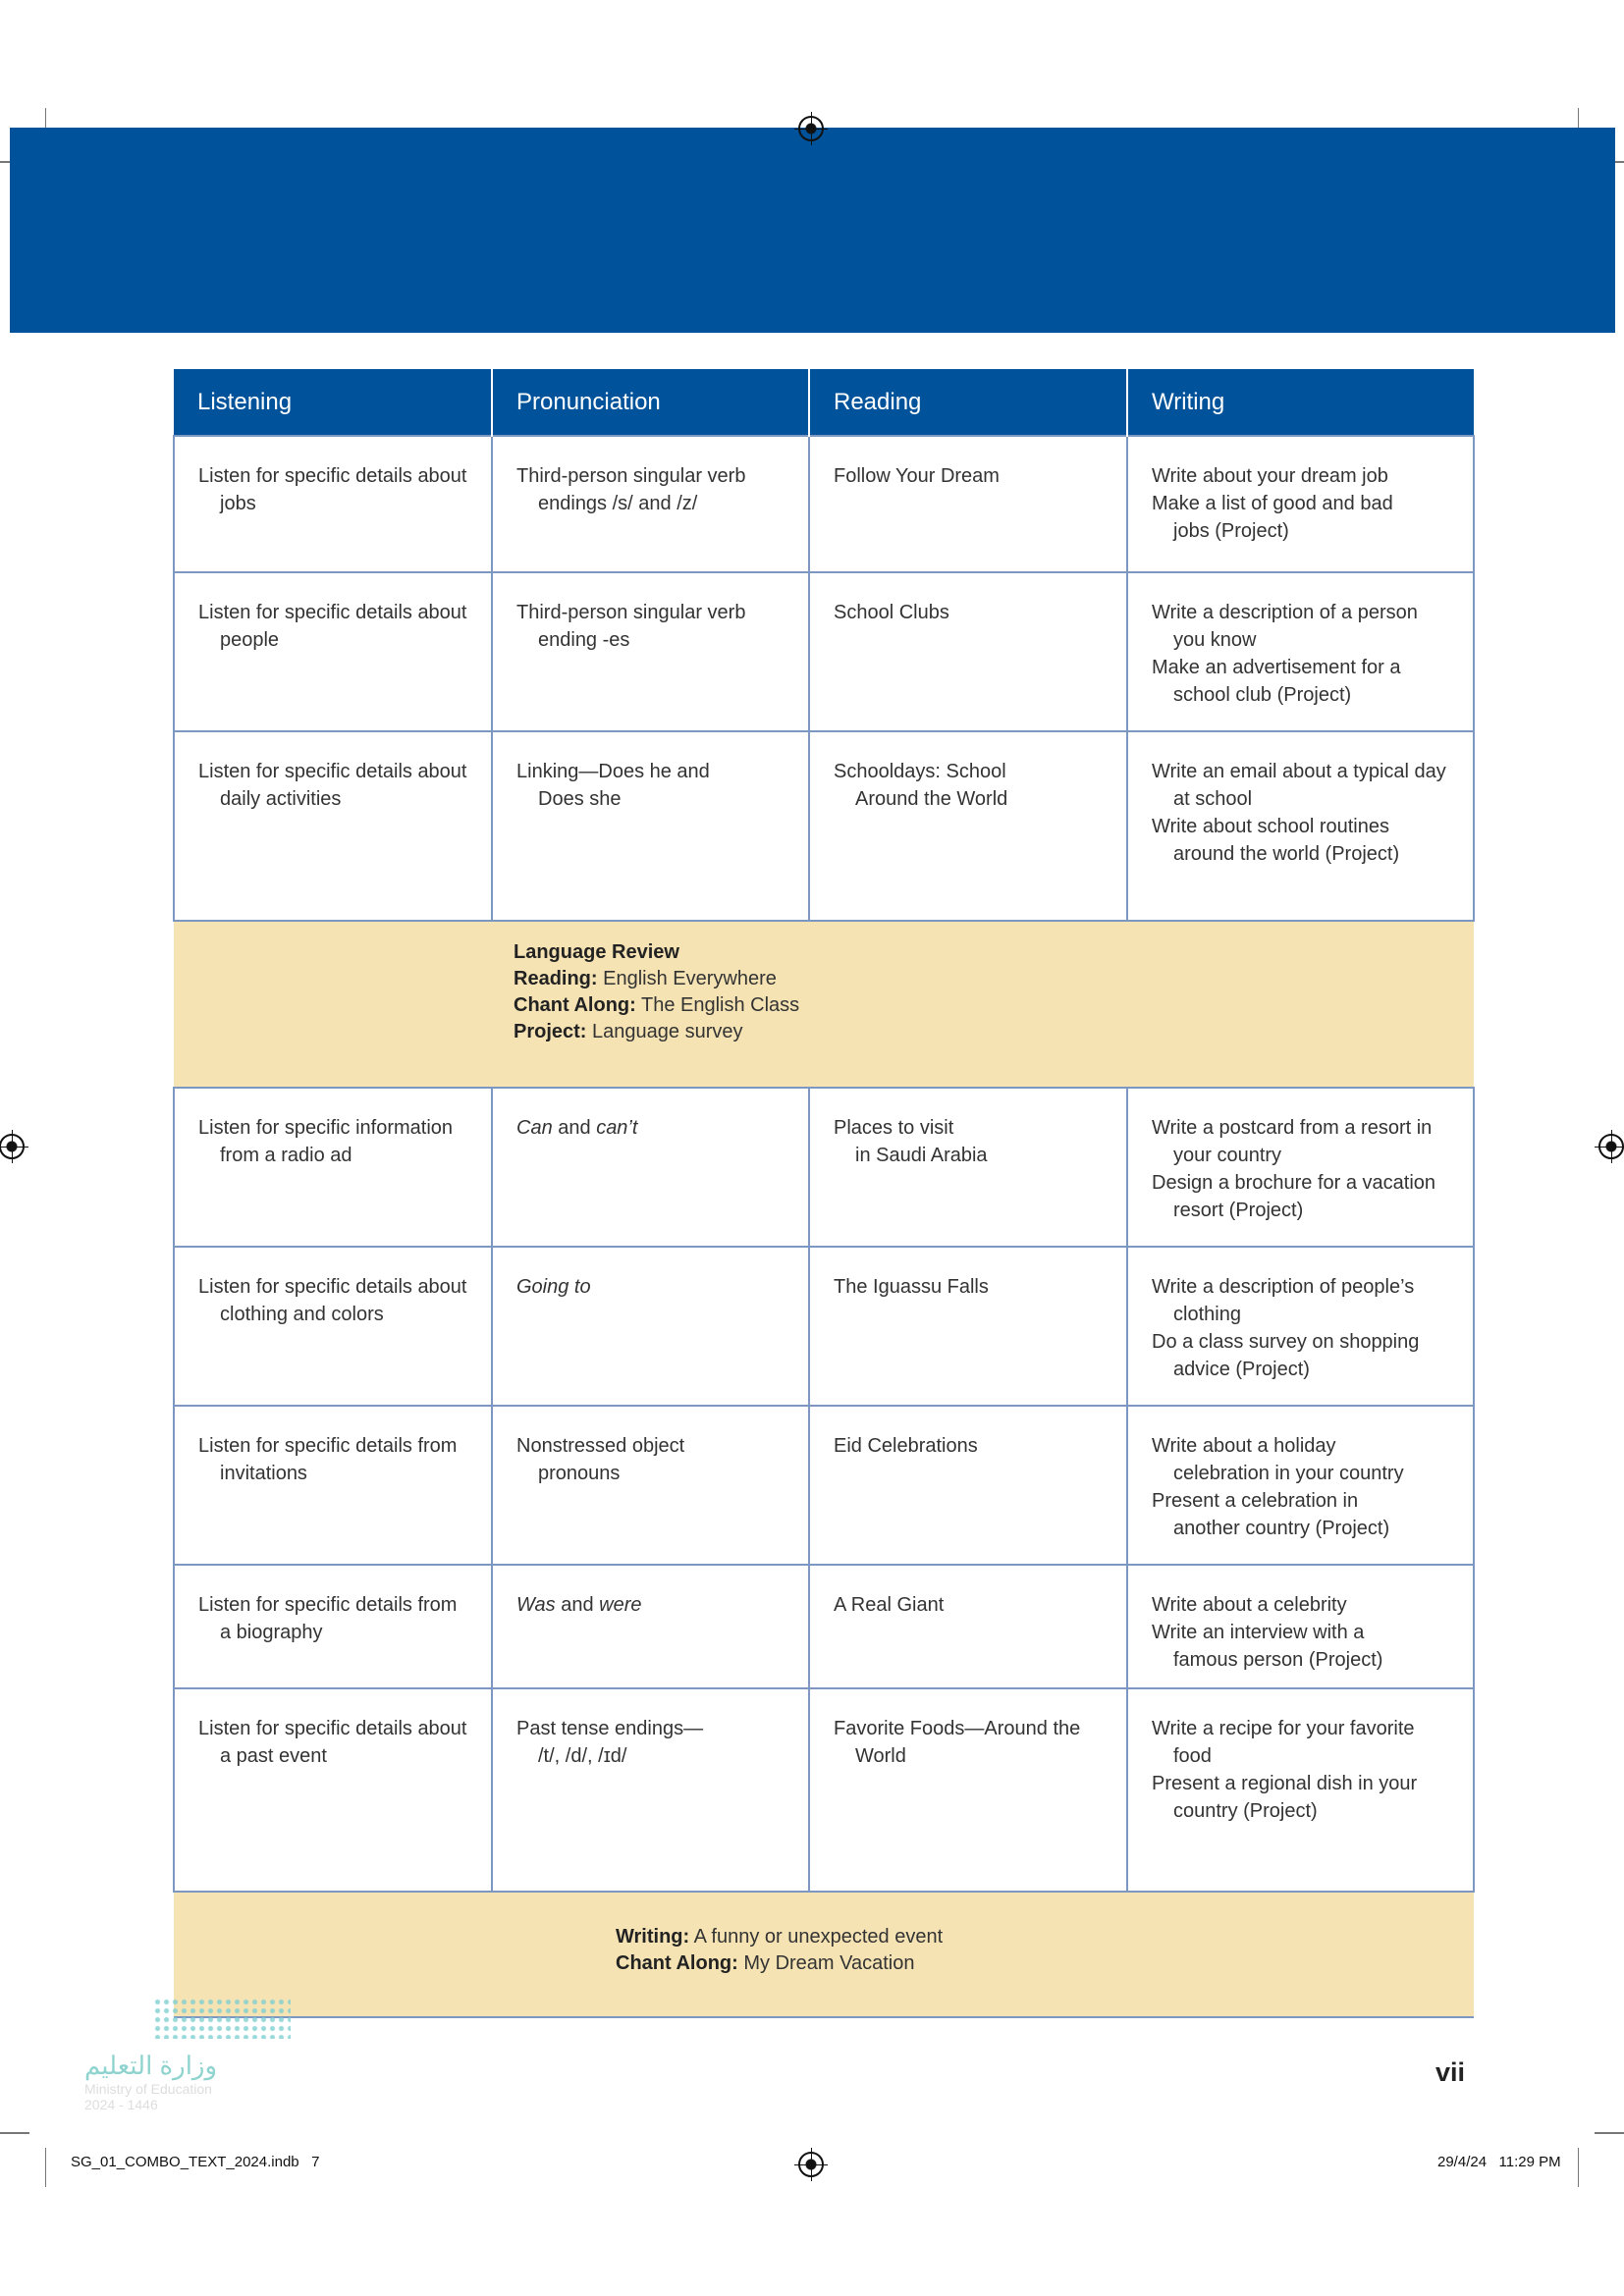 The width and height of the screenshot is (1624, 2296). Describe the element at coordinates (618, 503) in the screenshot. I see `cell-line: endings /s/ and /z/` at that location.